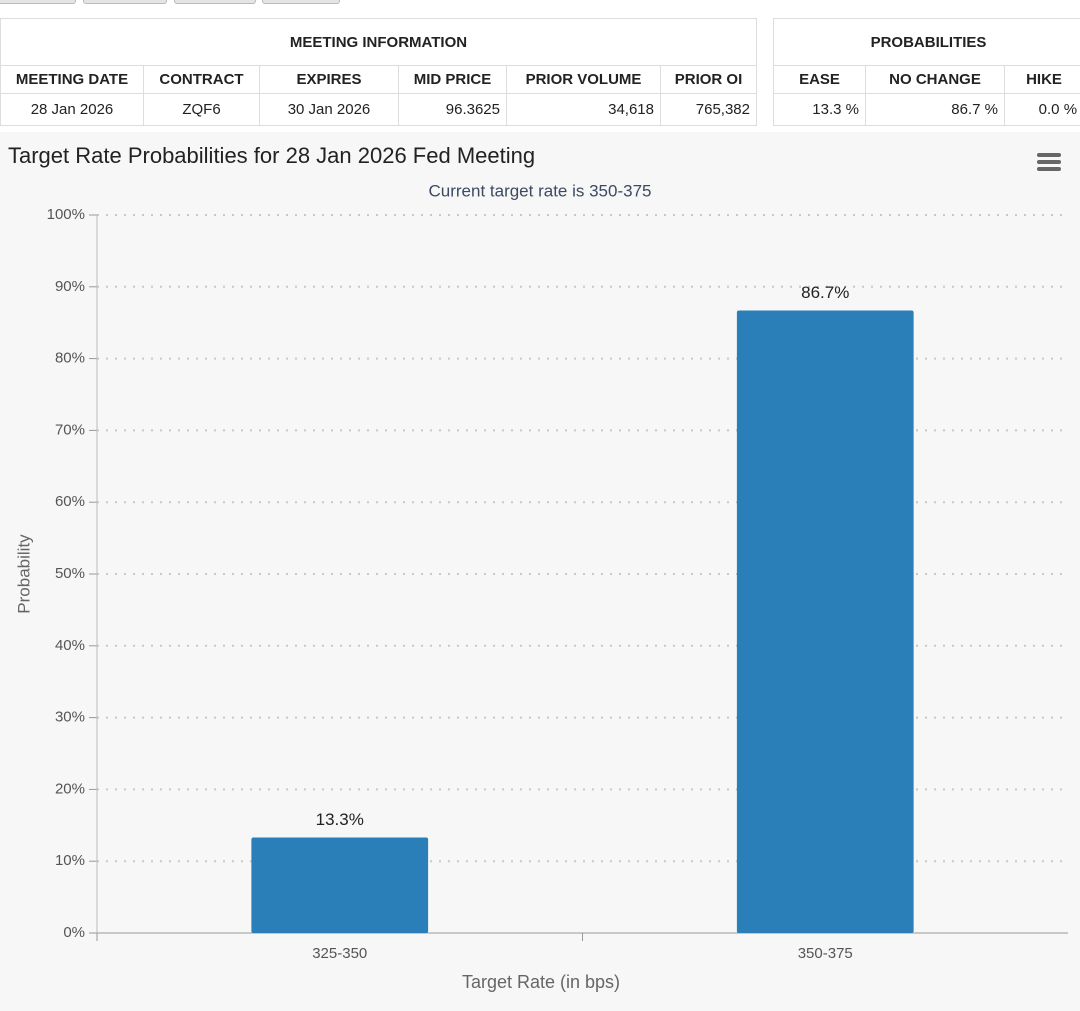  What do you see at coordinates (708, 109) in the screenshot?
I see `cell: 765,382` at bounding box center [708, 109].